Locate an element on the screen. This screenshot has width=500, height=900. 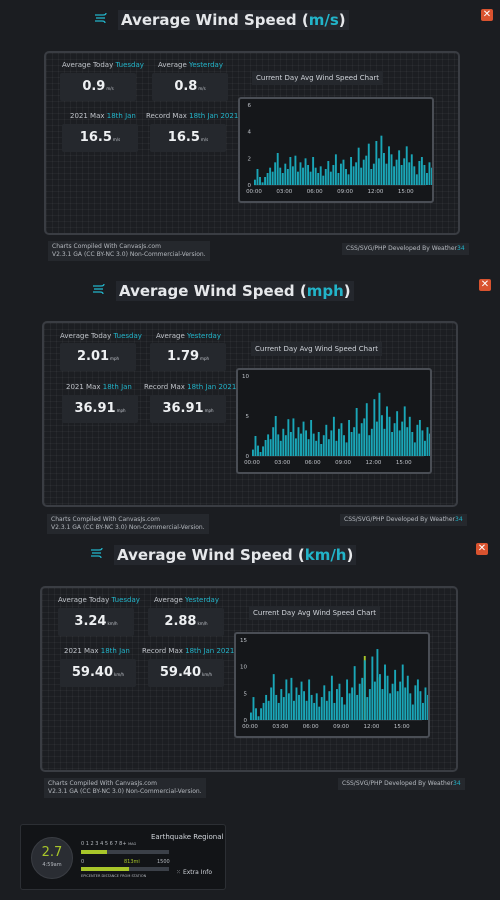
year-max-label: 2021 Max 18th Jan is located at coordinates (99, 387).